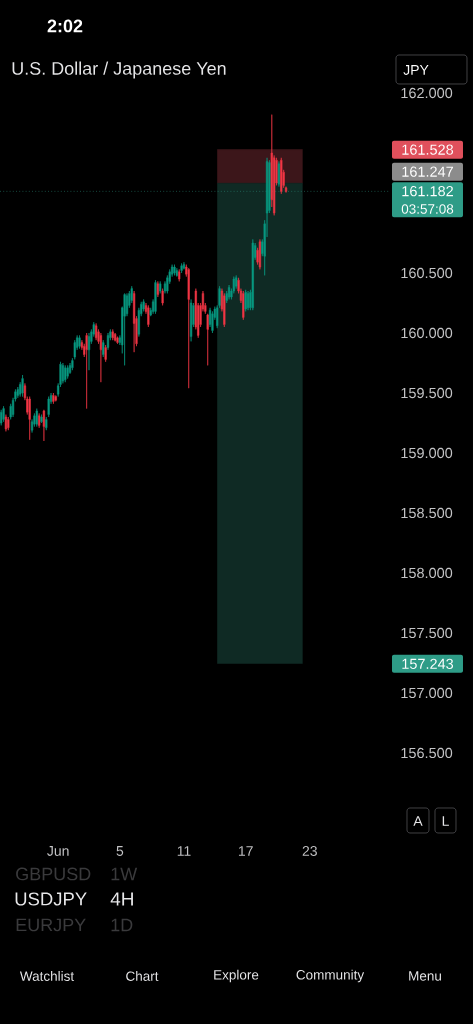 Image resolution: width=473 pixels, height=1024 pixels. What do you see at coordinates (427, 273) in the screenshot?
I see `y-tick-label: 160.500` at bounding box center [427, 273].